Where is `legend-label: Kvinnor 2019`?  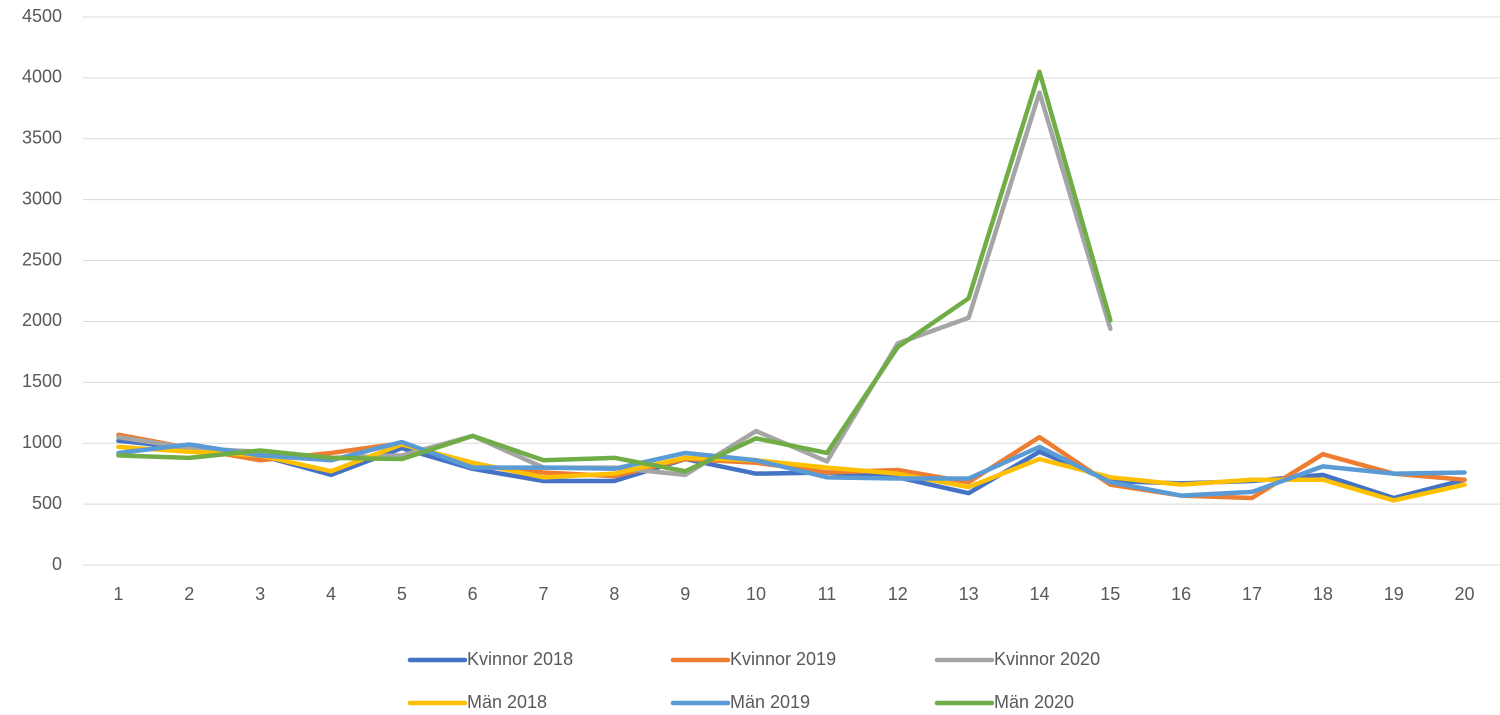
legend-label: Kvinnor 2019 is located at coordinates (783, 659).